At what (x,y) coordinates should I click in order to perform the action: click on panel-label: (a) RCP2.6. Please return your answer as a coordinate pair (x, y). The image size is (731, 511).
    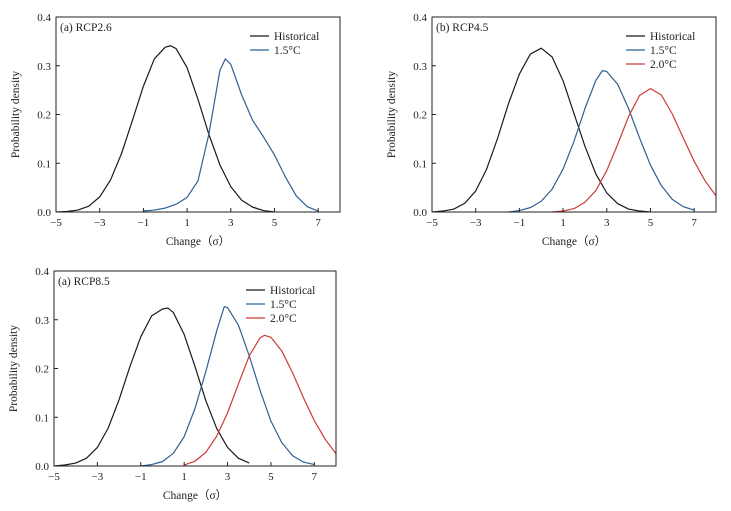
    Looking at the image, I should click on (86, 28).